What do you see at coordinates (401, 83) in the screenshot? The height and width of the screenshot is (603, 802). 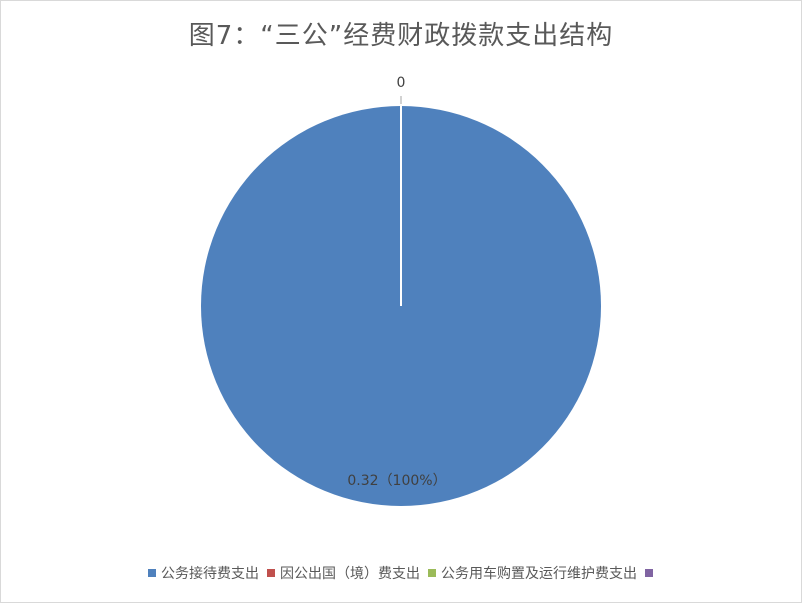 I see `data-label-zero: 0` at bounding box center [401, 83].